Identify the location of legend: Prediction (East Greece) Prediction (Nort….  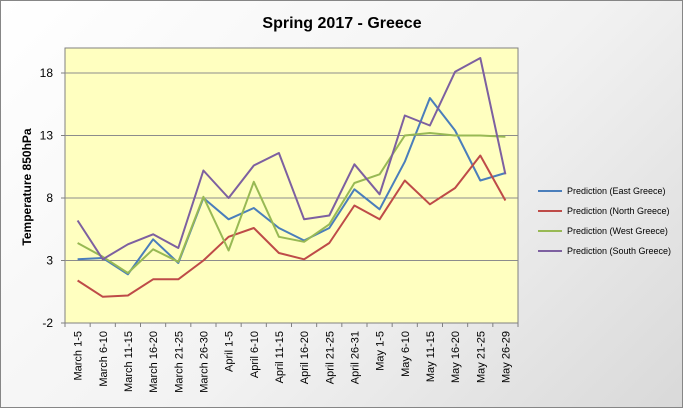
(604, 221).